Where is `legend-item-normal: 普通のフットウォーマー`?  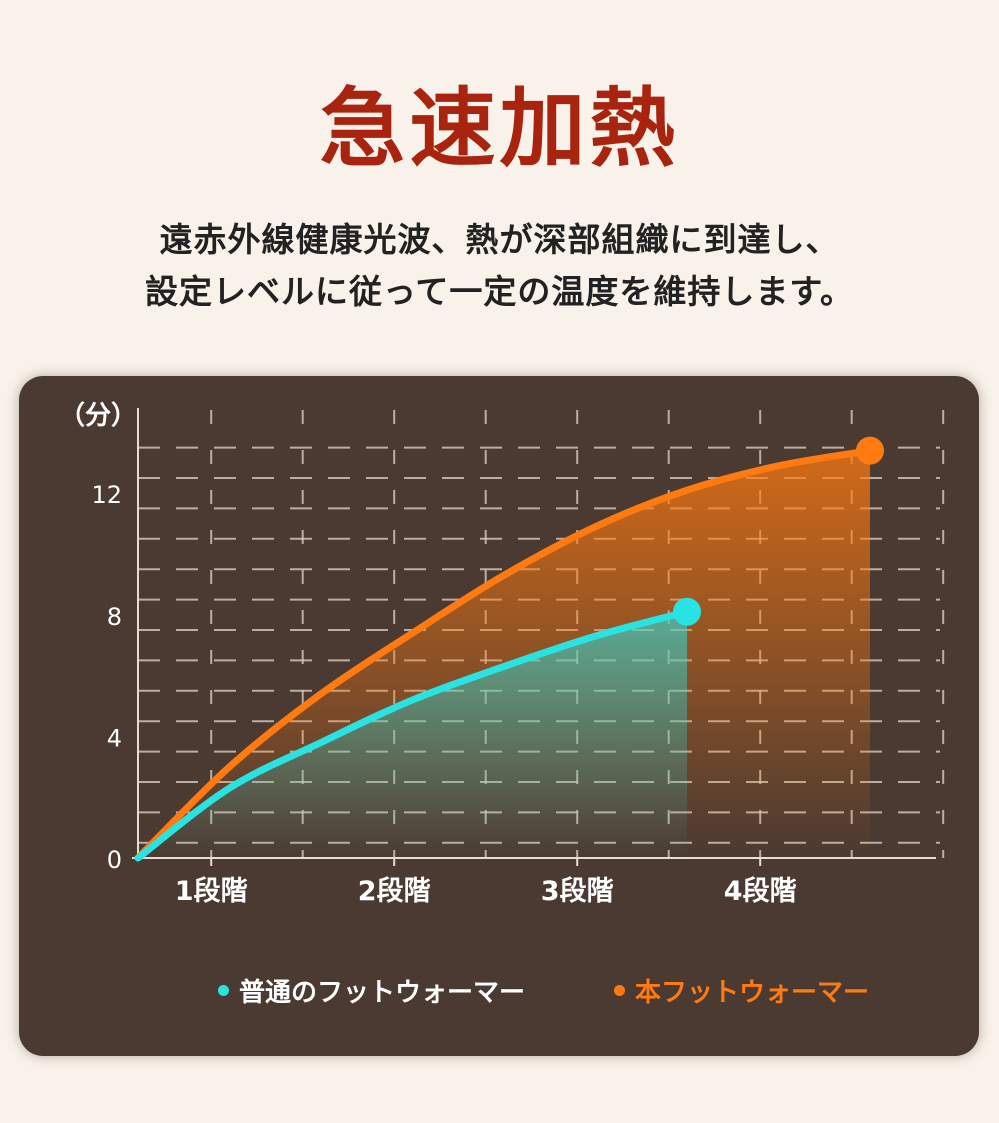
legend-item-normal: 普通のフットウォーマー is located at coordinates (371, 990).